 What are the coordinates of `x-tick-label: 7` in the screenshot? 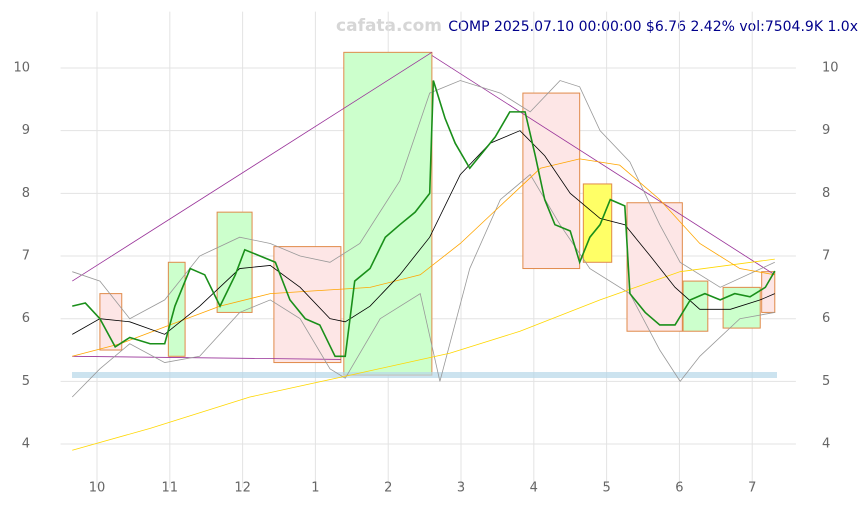 It's located at (752, 488).